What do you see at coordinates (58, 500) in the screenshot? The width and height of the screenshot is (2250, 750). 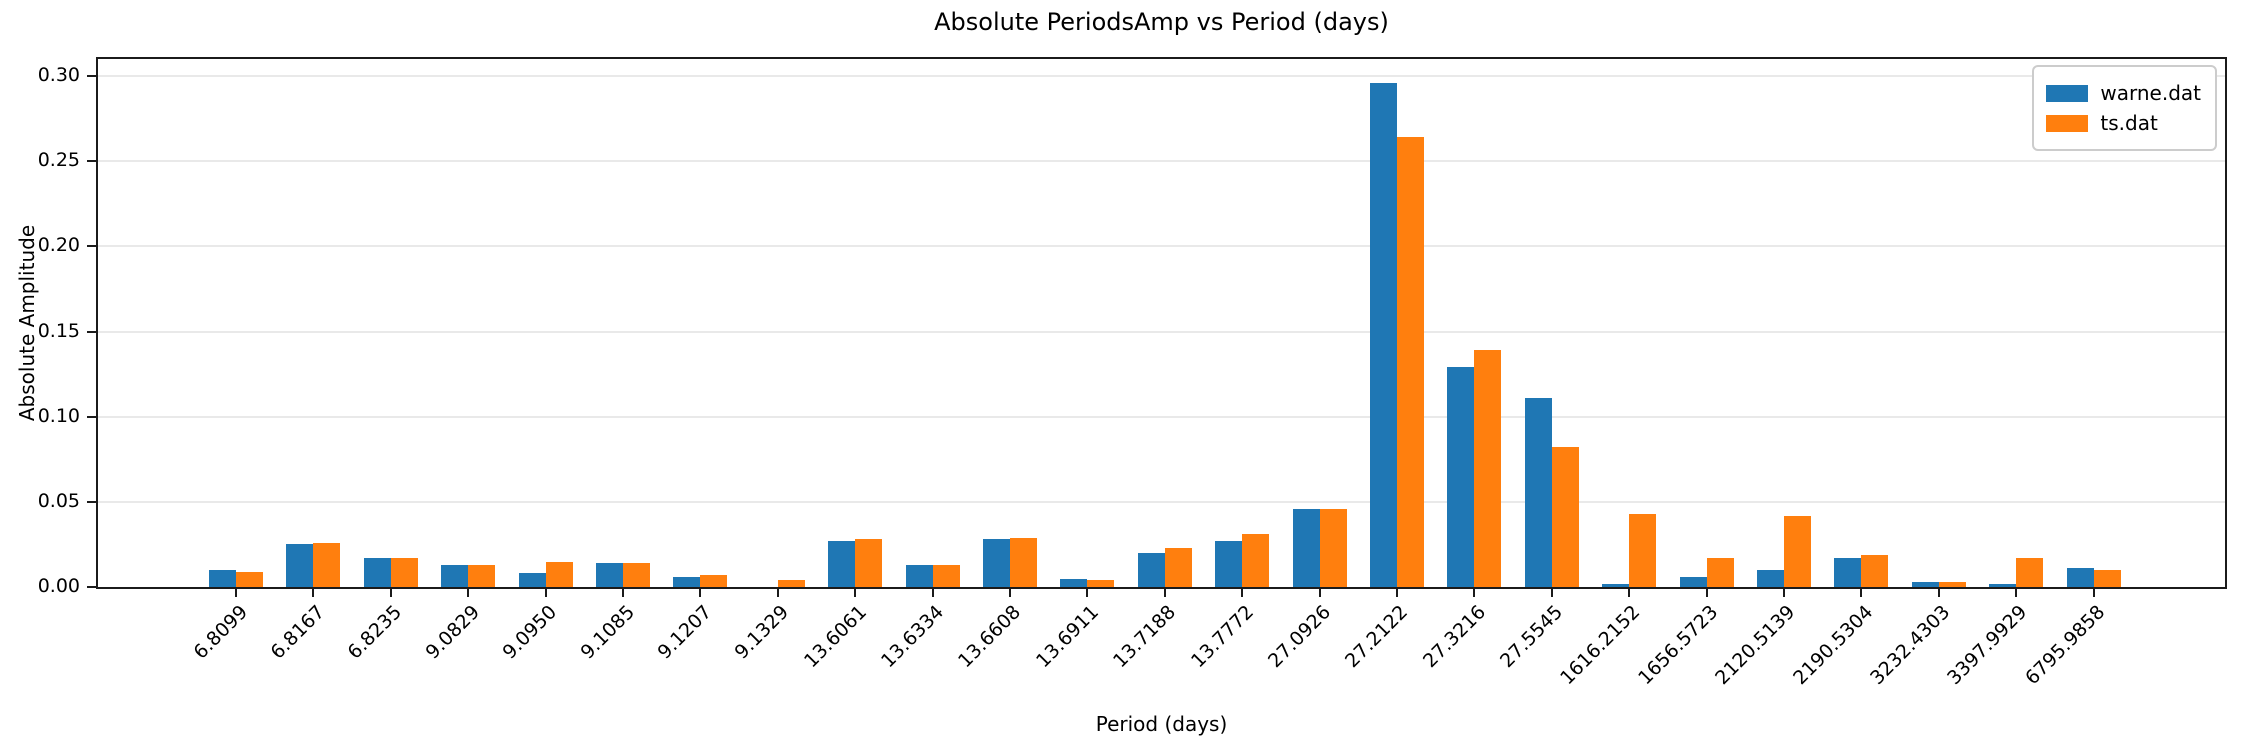 I see `y-tick-label: 0.05` at bounding box center [58, 500].